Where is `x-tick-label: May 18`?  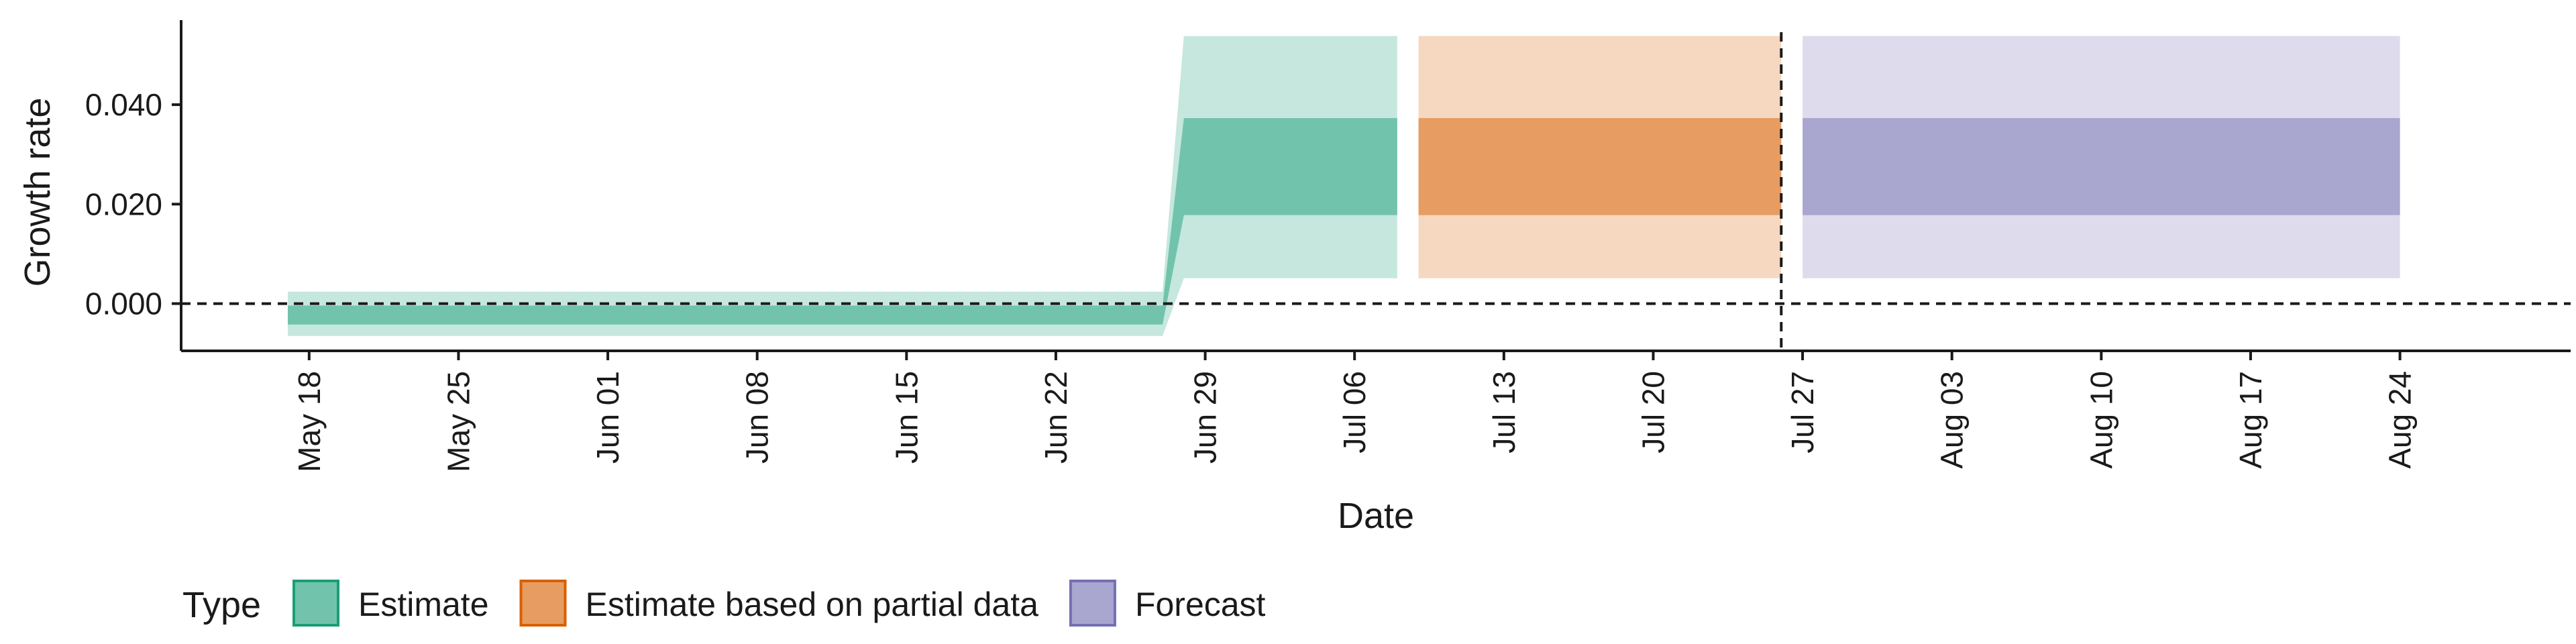 x-tick-label: May 18 is located at coordinates (309, 421).